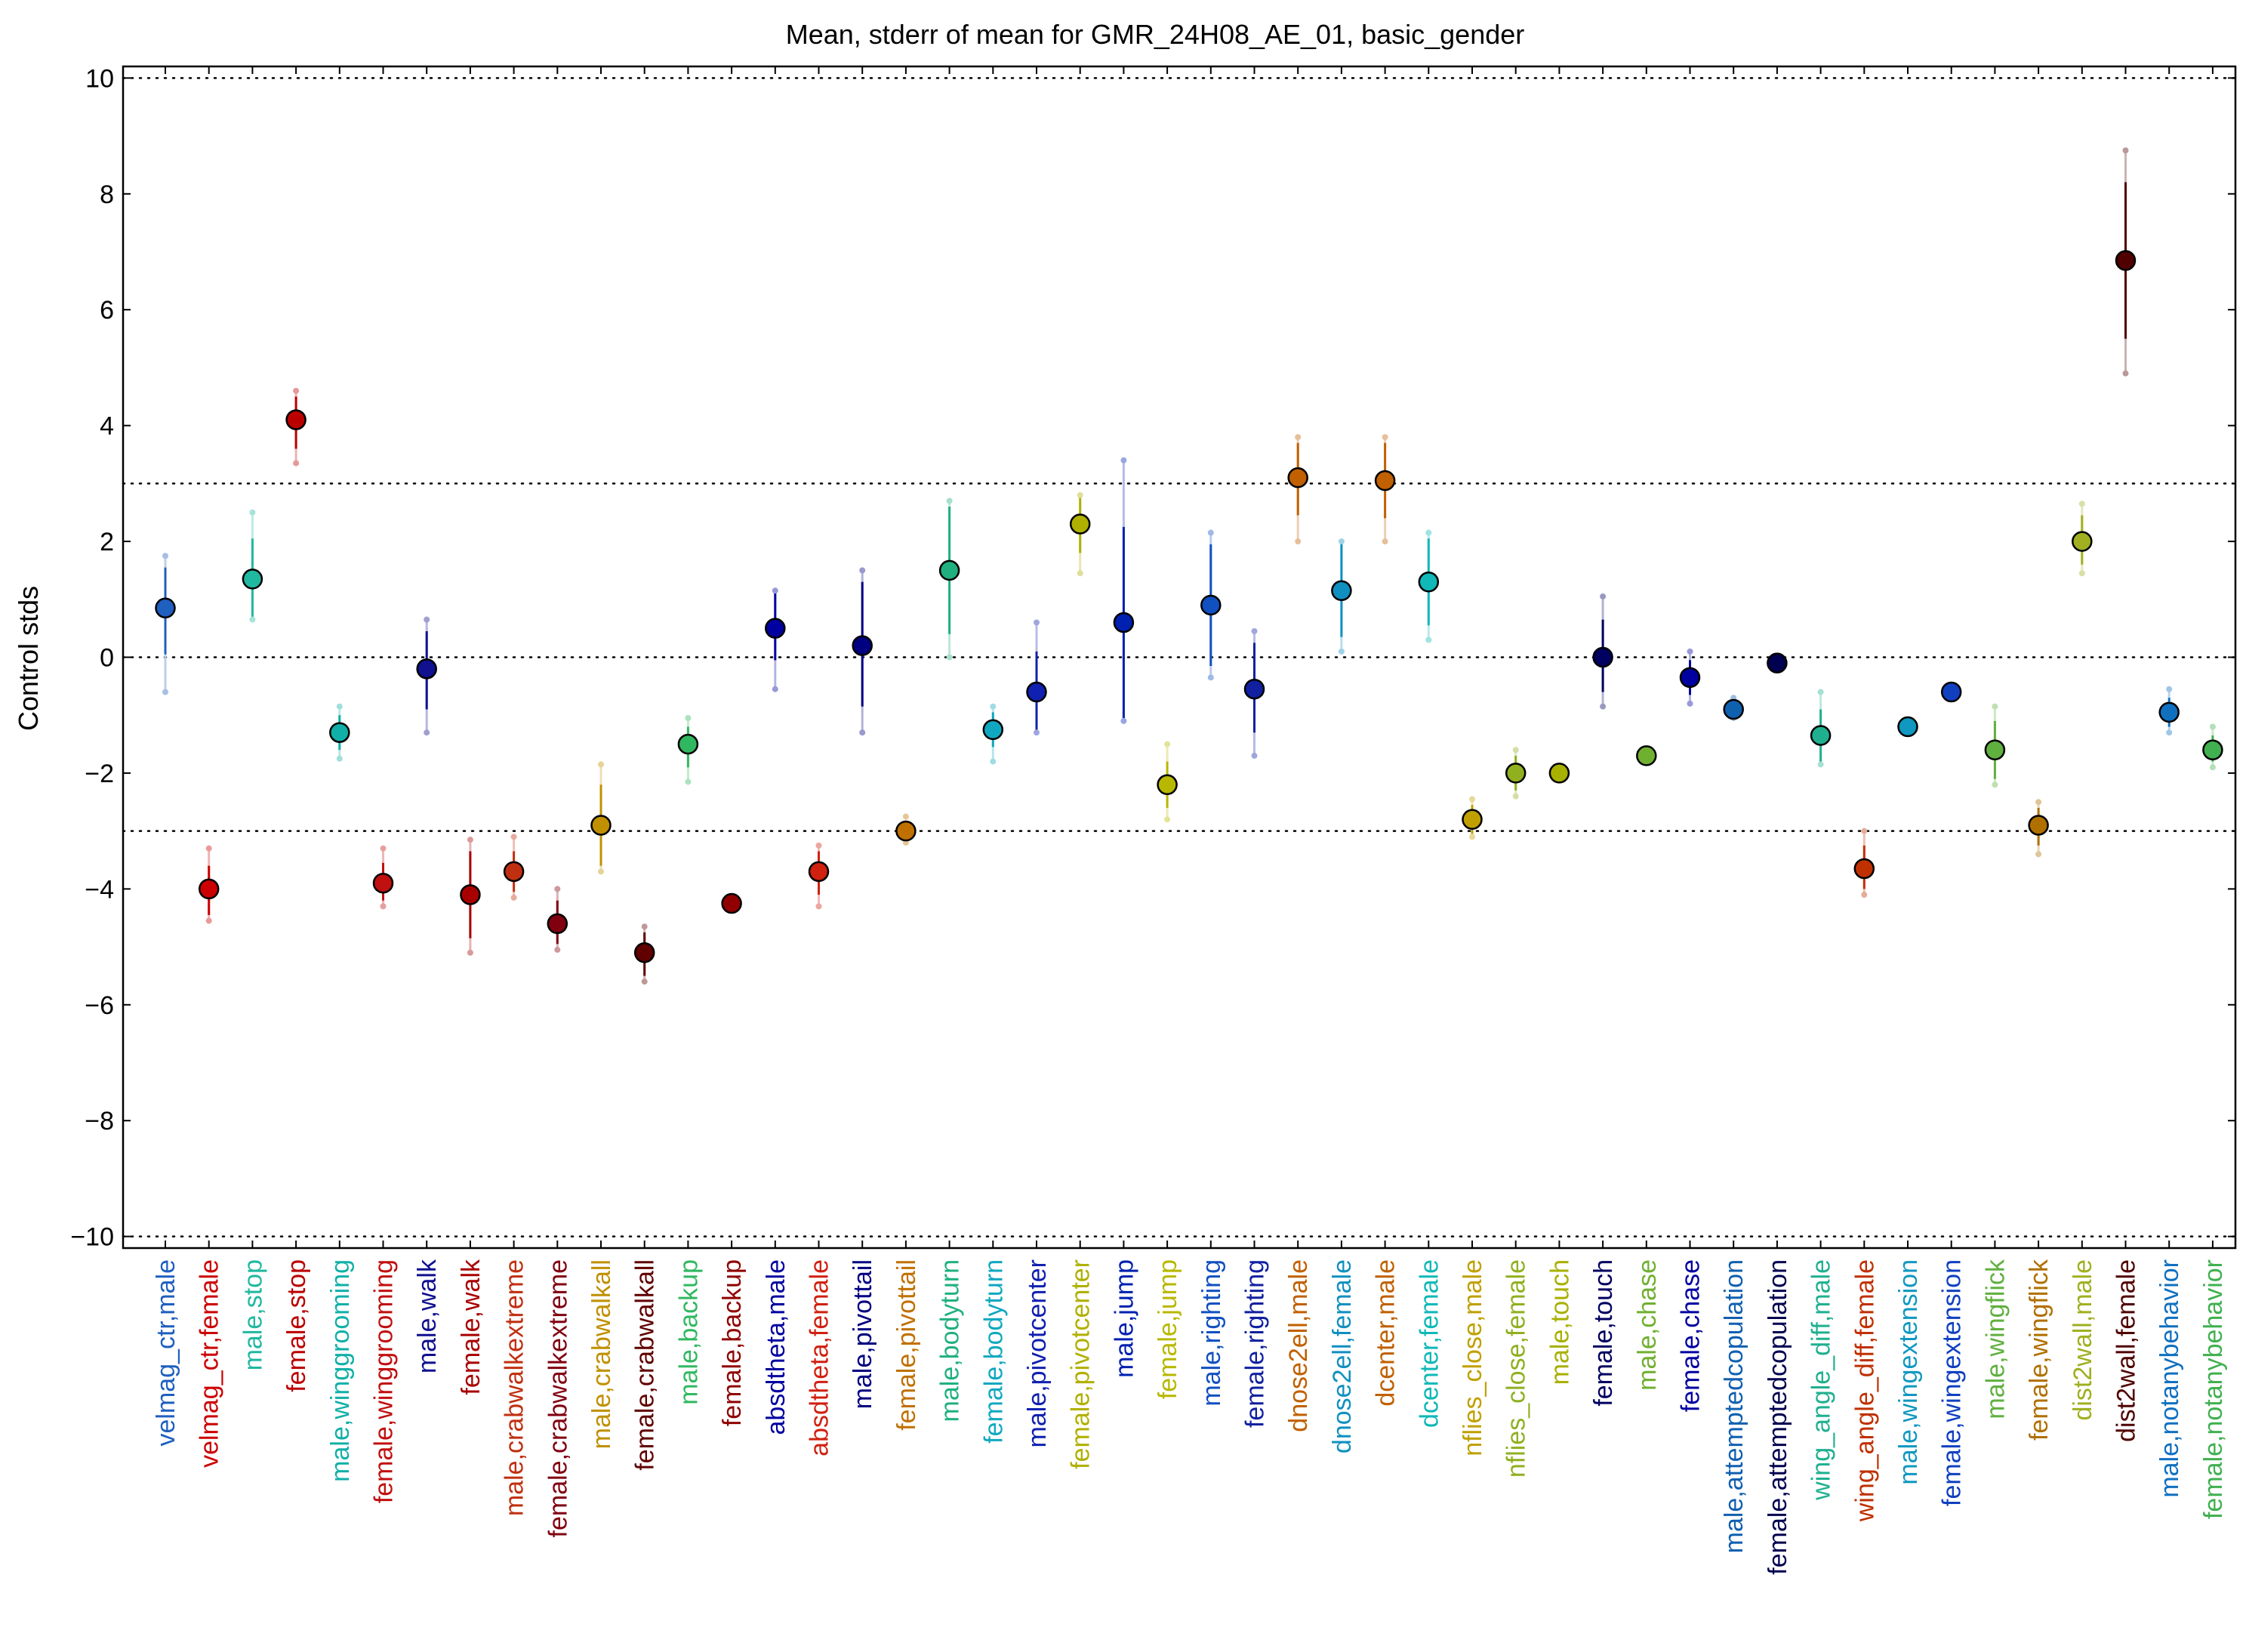 The image size is (2246, 1652). Describe the element at coordinates (1647, 1325) in the screenshot. I see `x-tick-label: male,chase` at that location.